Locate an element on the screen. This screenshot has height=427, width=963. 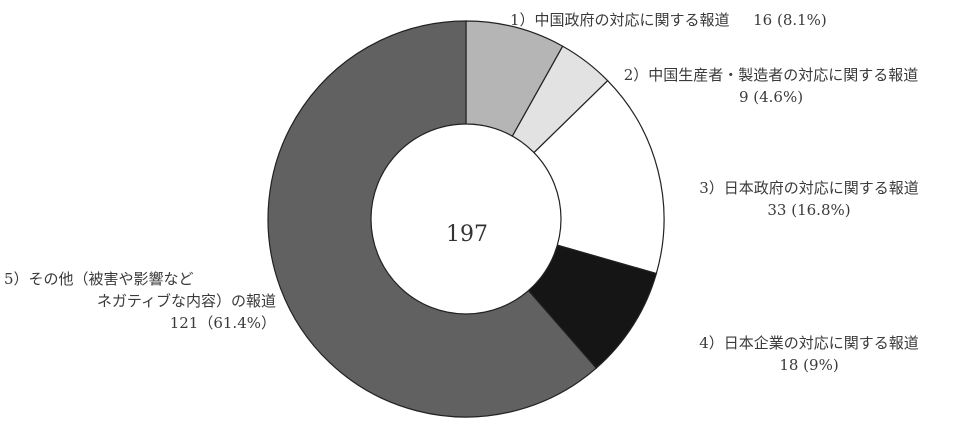
slice-label-1-value: 16 (8.1%) is located at coordinates (790, 20).